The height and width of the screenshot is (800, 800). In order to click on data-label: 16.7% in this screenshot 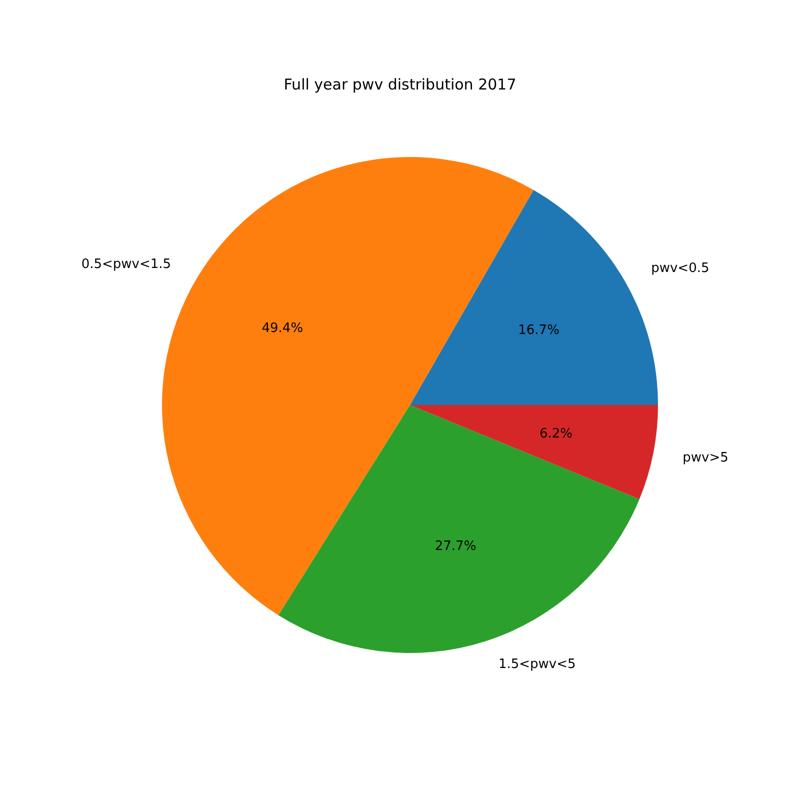, I will do `click(539, 330)`.